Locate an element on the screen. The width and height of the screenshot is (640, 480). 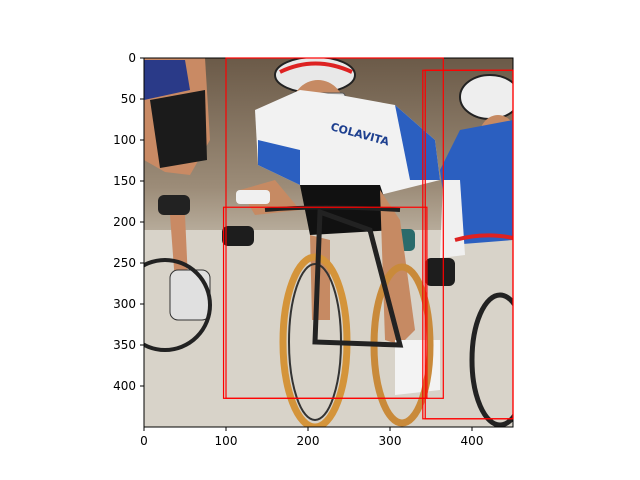
x-tick-label: 400 is located at coordinates (472, 441).